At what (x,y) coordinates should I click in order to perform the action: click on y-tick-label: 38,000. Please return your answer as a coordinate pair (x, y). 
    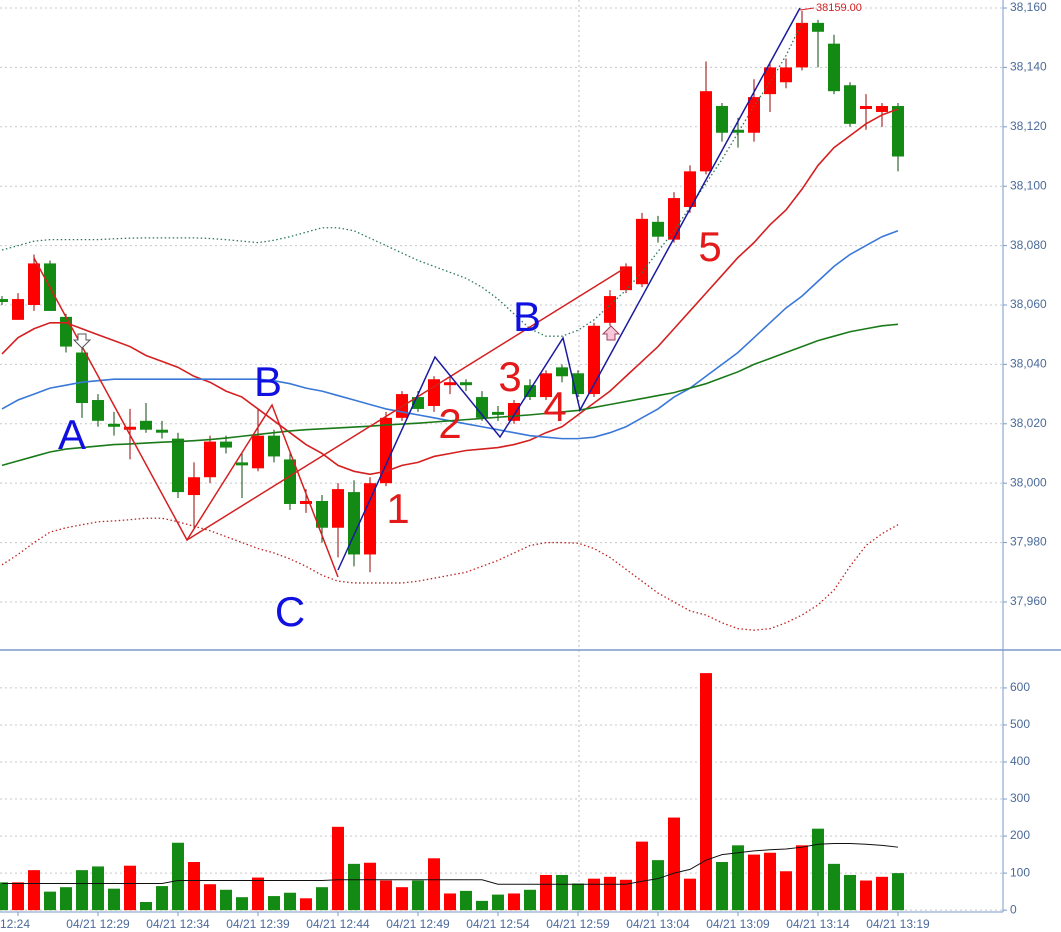
    Looking at the image, I should click on (1028, 482).